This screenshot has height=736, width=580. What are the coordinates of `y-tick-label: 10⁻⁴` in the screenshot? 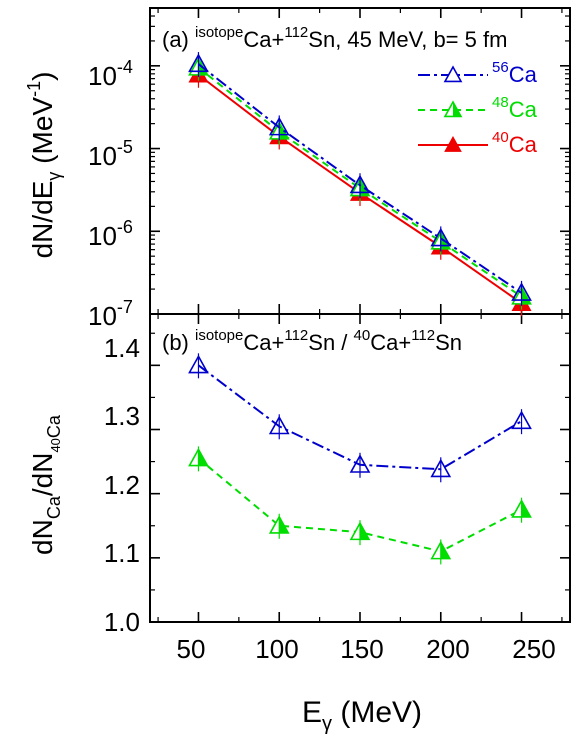 It's located at (110, 74).